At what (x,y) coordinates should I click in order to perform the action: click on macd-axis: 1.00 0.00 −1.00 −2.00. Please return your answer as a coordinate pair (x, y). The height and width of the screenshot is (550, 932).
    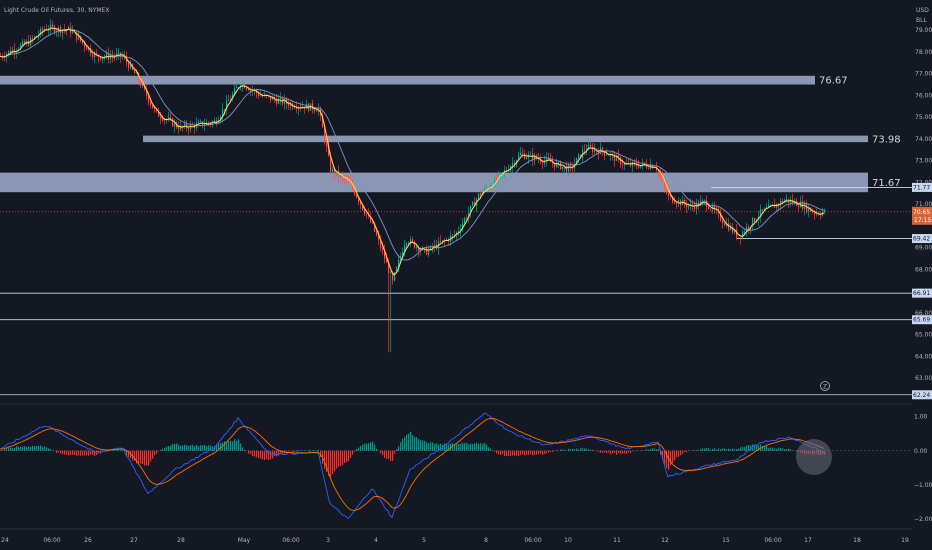
    Looking at the image, I should click on (923, 469).